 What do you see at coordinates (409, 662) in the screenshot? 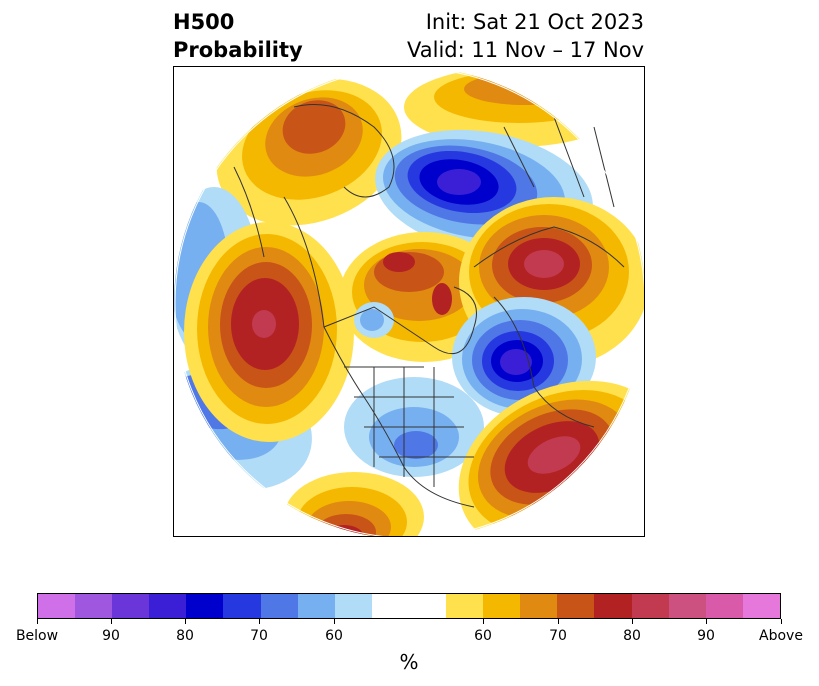
I see `colorbar-unit: %` at bounding box center [409, 662].